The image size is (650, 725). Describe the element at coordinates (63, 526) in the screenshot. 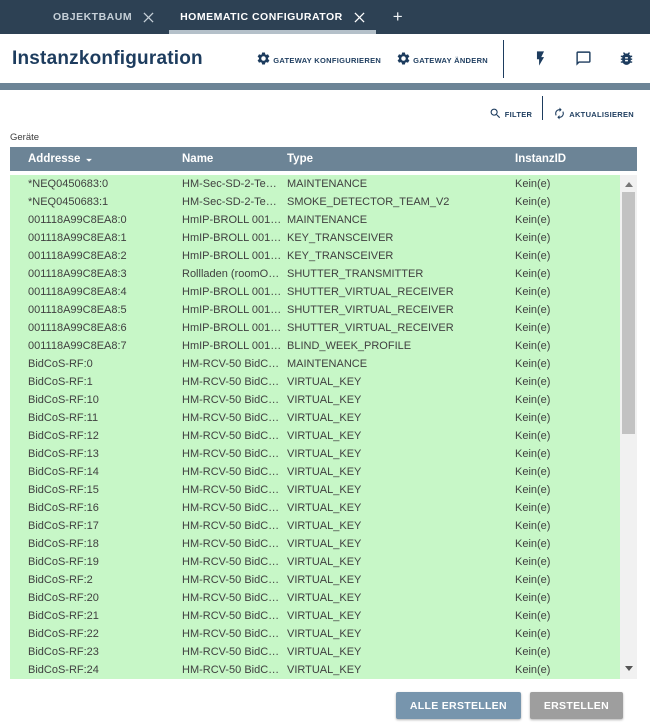

I see `cell-addresse: BidCoS-RF:17` at that location.